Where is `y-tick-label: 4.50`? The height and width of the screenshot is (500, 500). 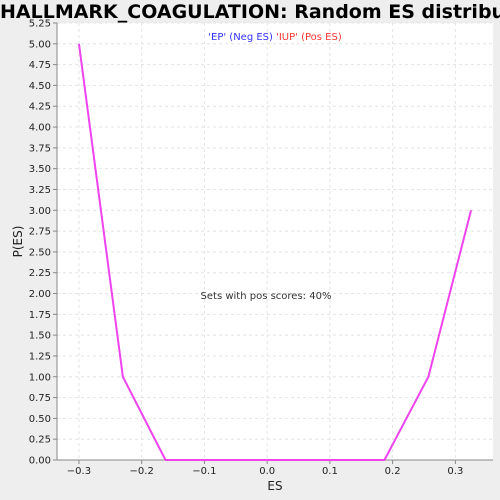 y-tick-label: 4.50 is located at coordinates (40, 86).